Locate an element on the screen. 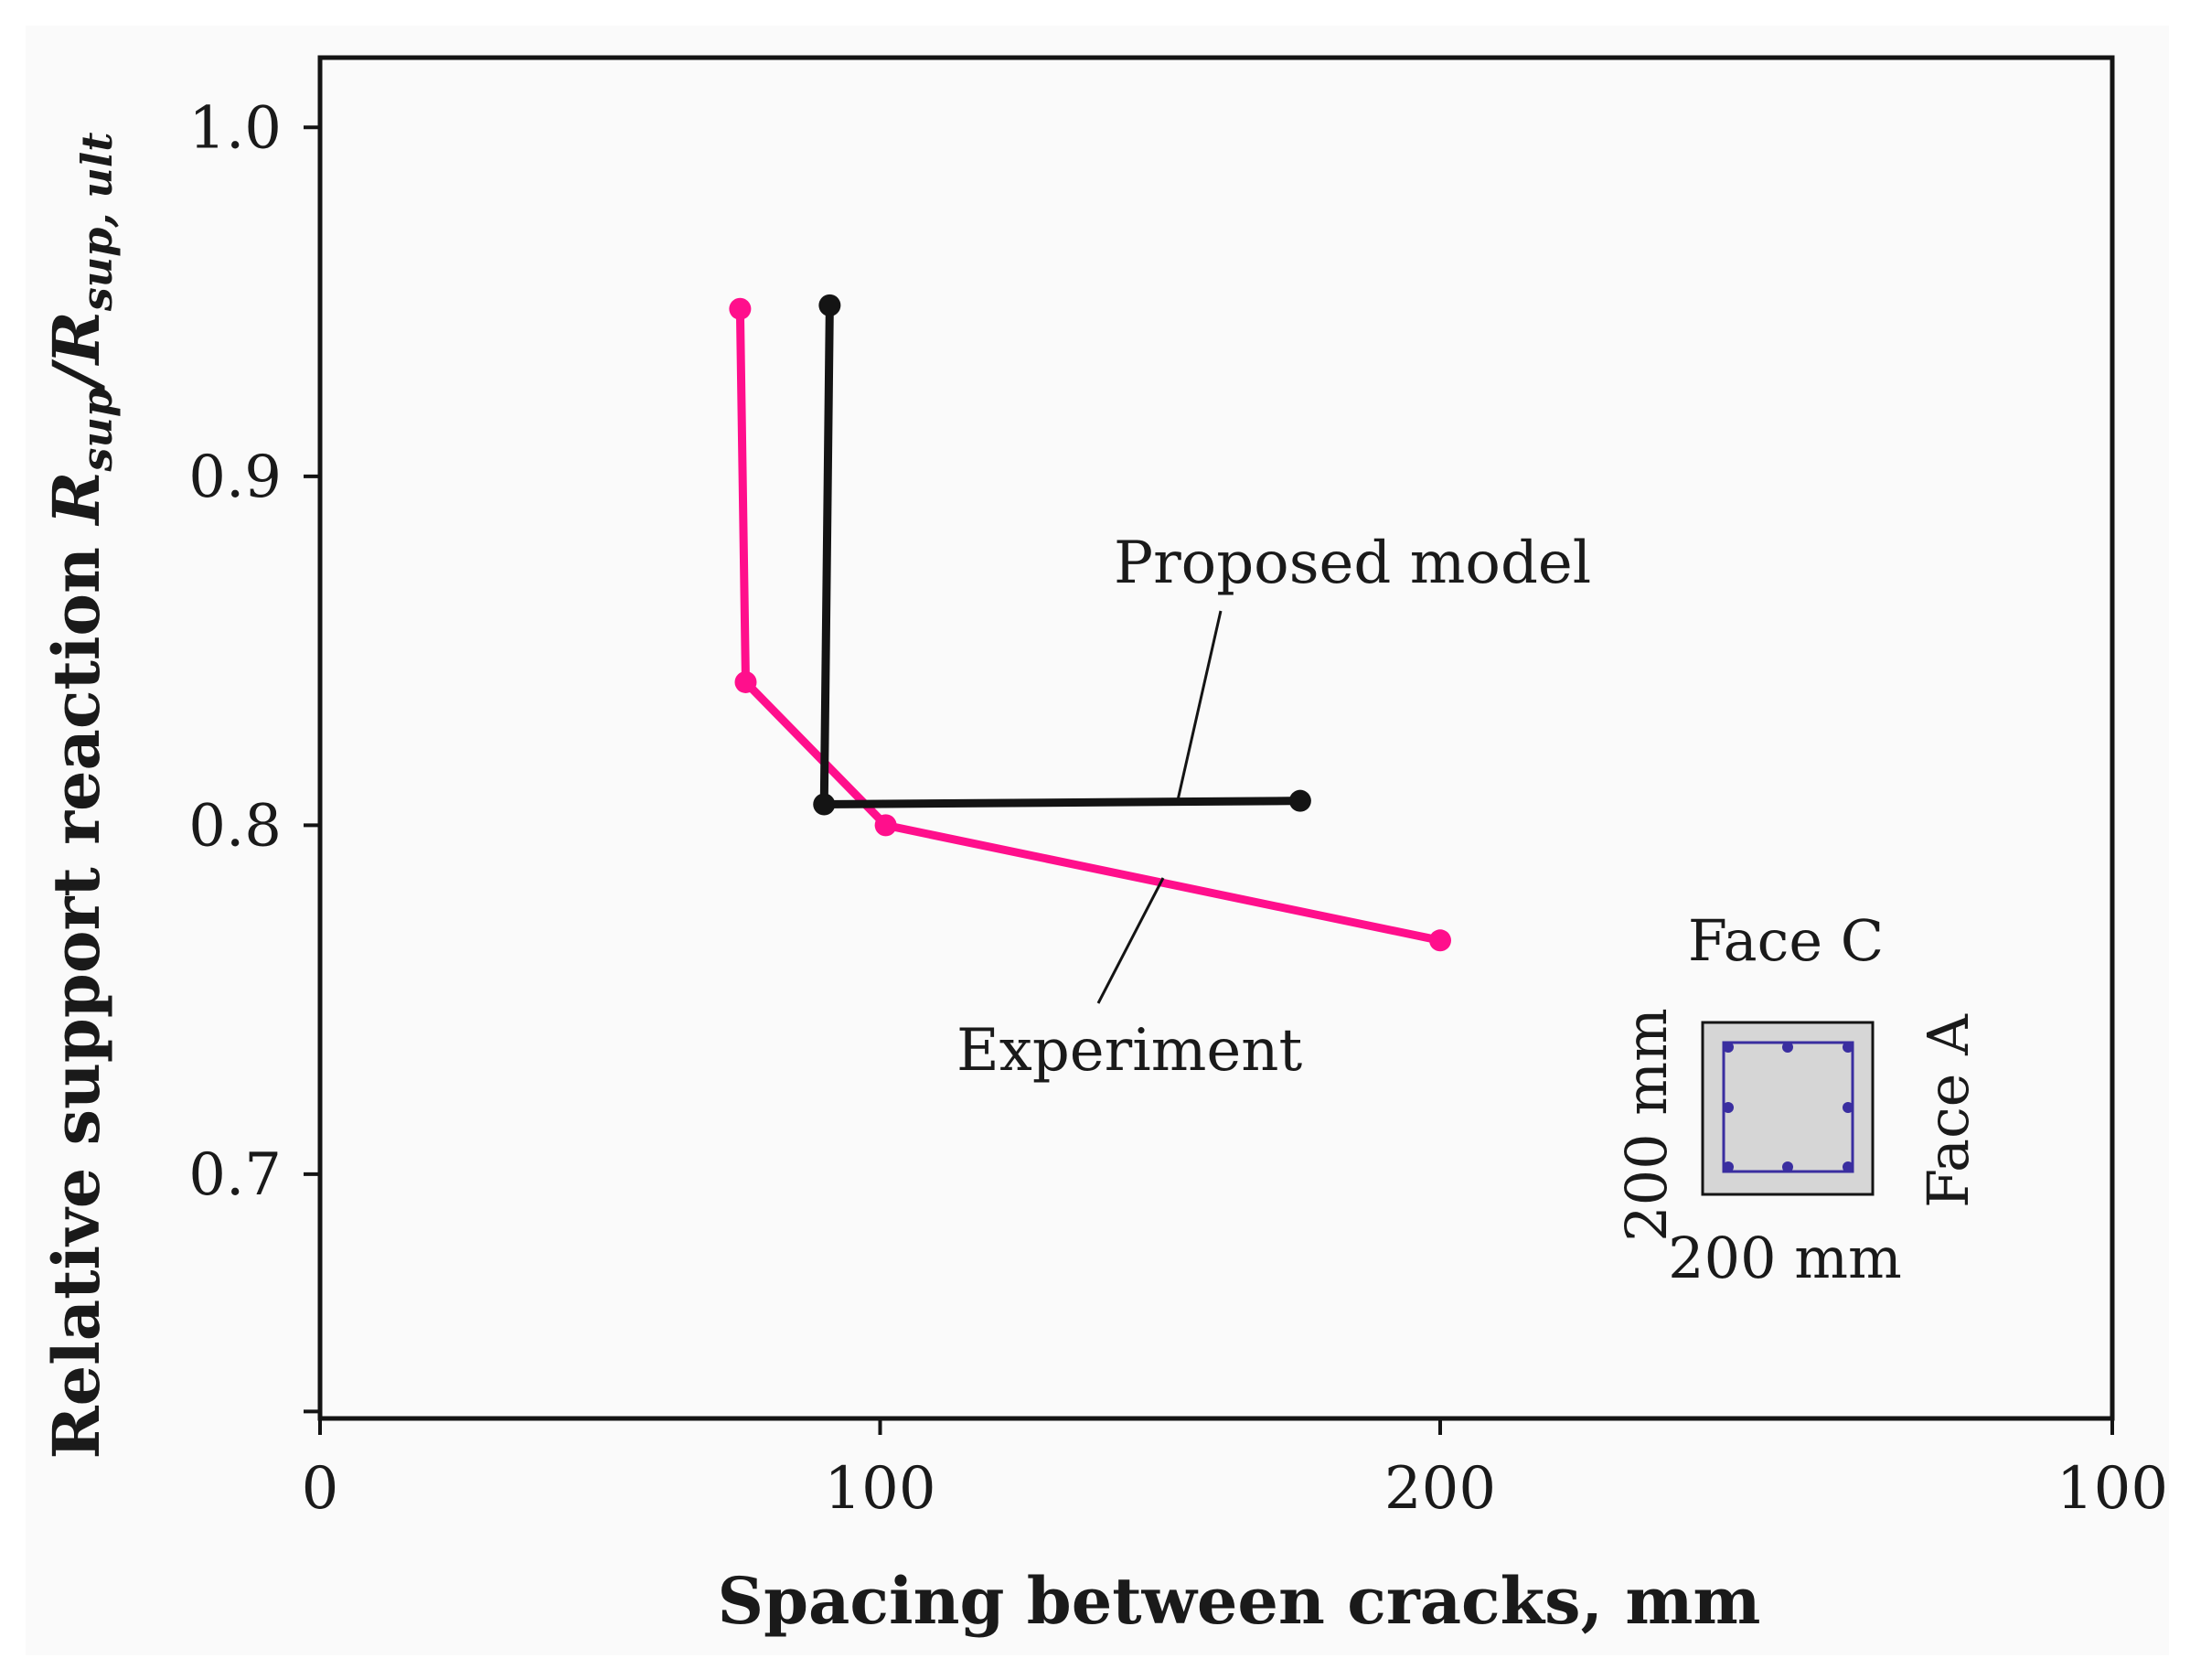 The height and width of the screenshot is (1680, 2190). inset-face-a-label: Face A is located at coordinates (1949, 1110).